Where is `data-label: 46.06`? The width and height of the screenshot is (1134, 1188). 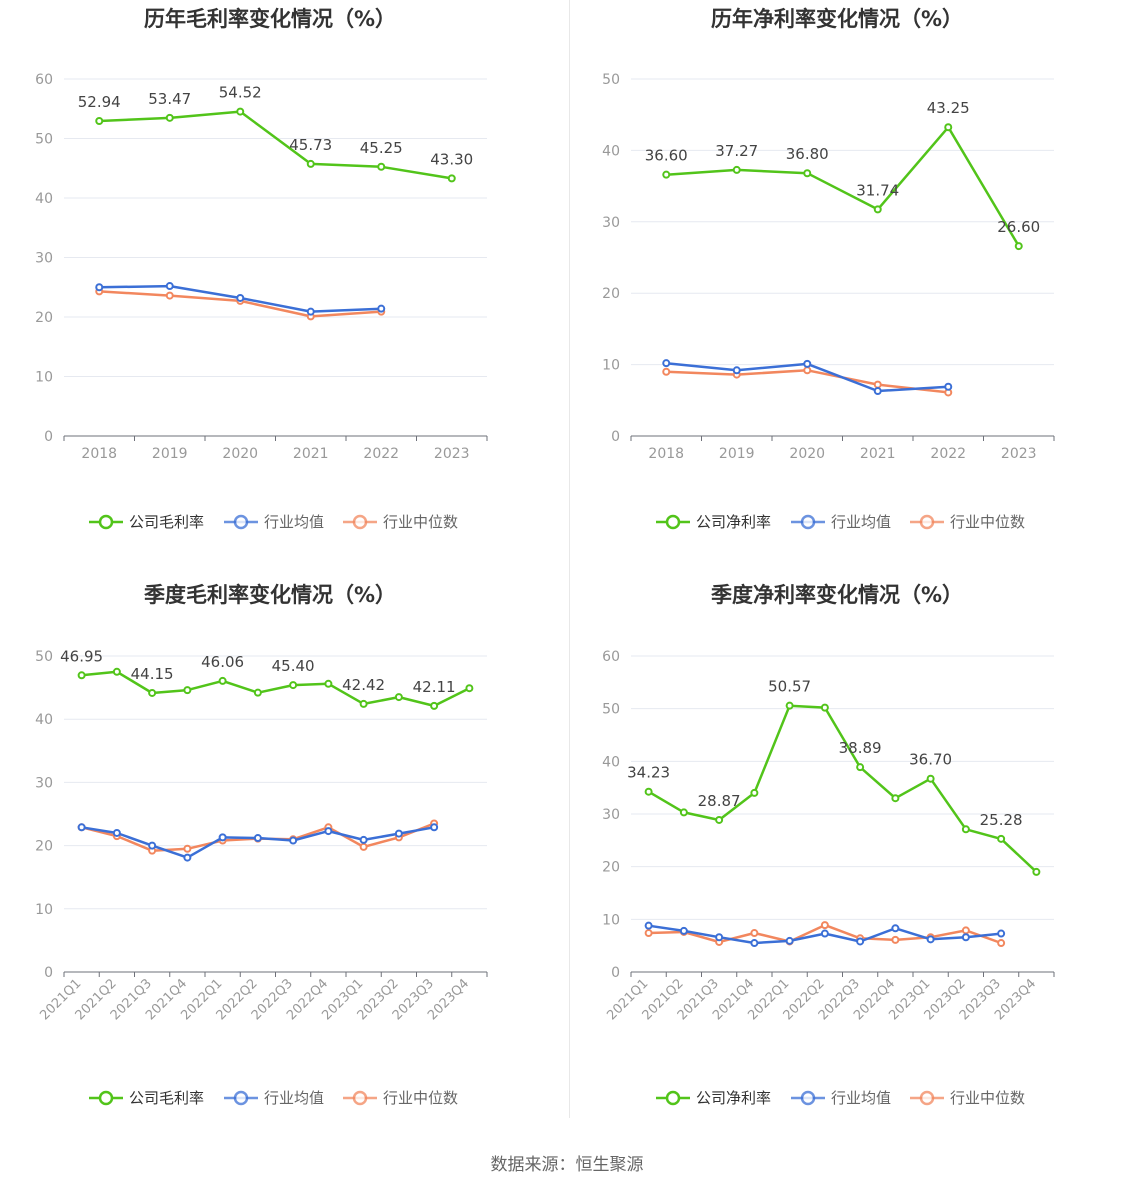
data-label: 46.06 is located at coordinates (222, 662).